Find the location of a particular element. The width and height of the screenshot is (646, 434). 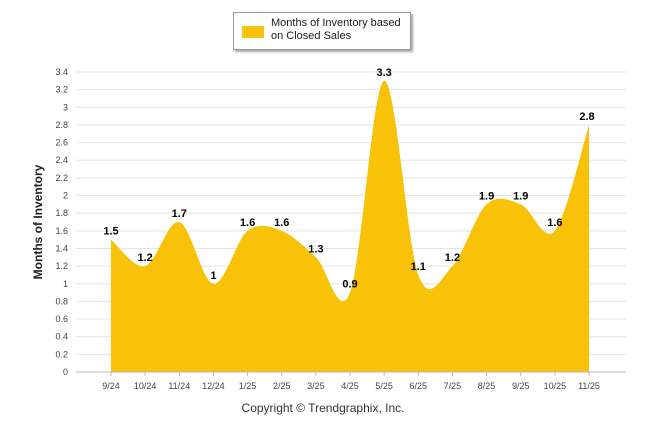

x-tick-label: 9/24 is located at coordinates (111, 386).